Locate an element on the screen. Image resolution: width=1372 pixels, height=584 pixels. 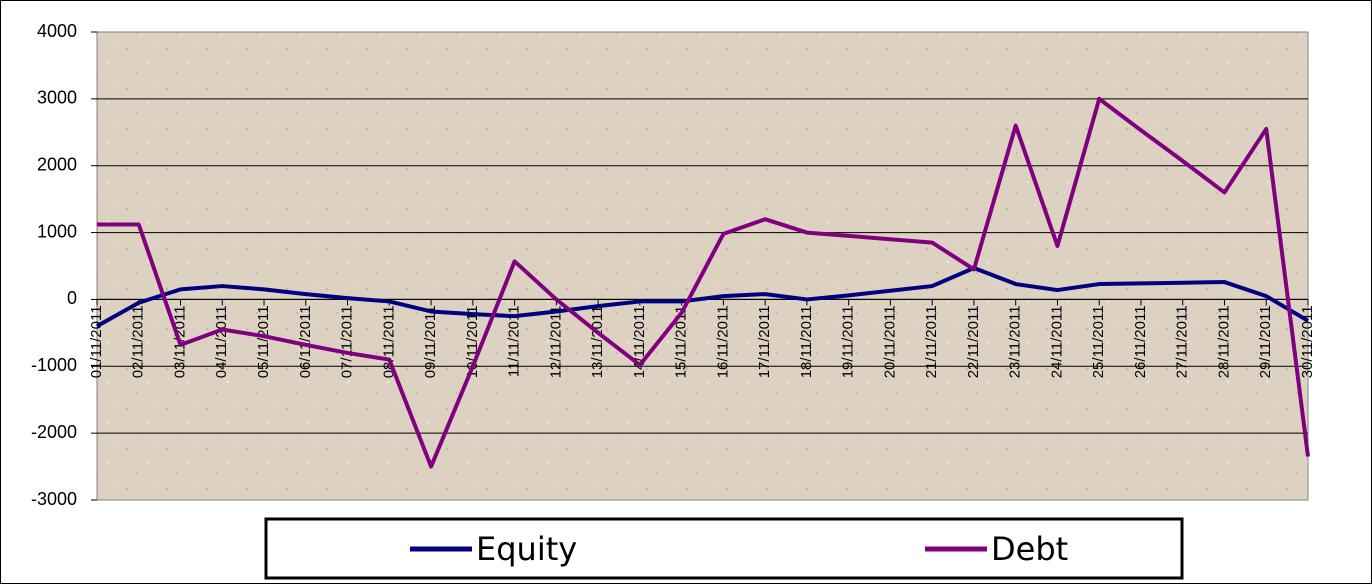
y-tick-label: 3000 is located at coordinates (57, 98).